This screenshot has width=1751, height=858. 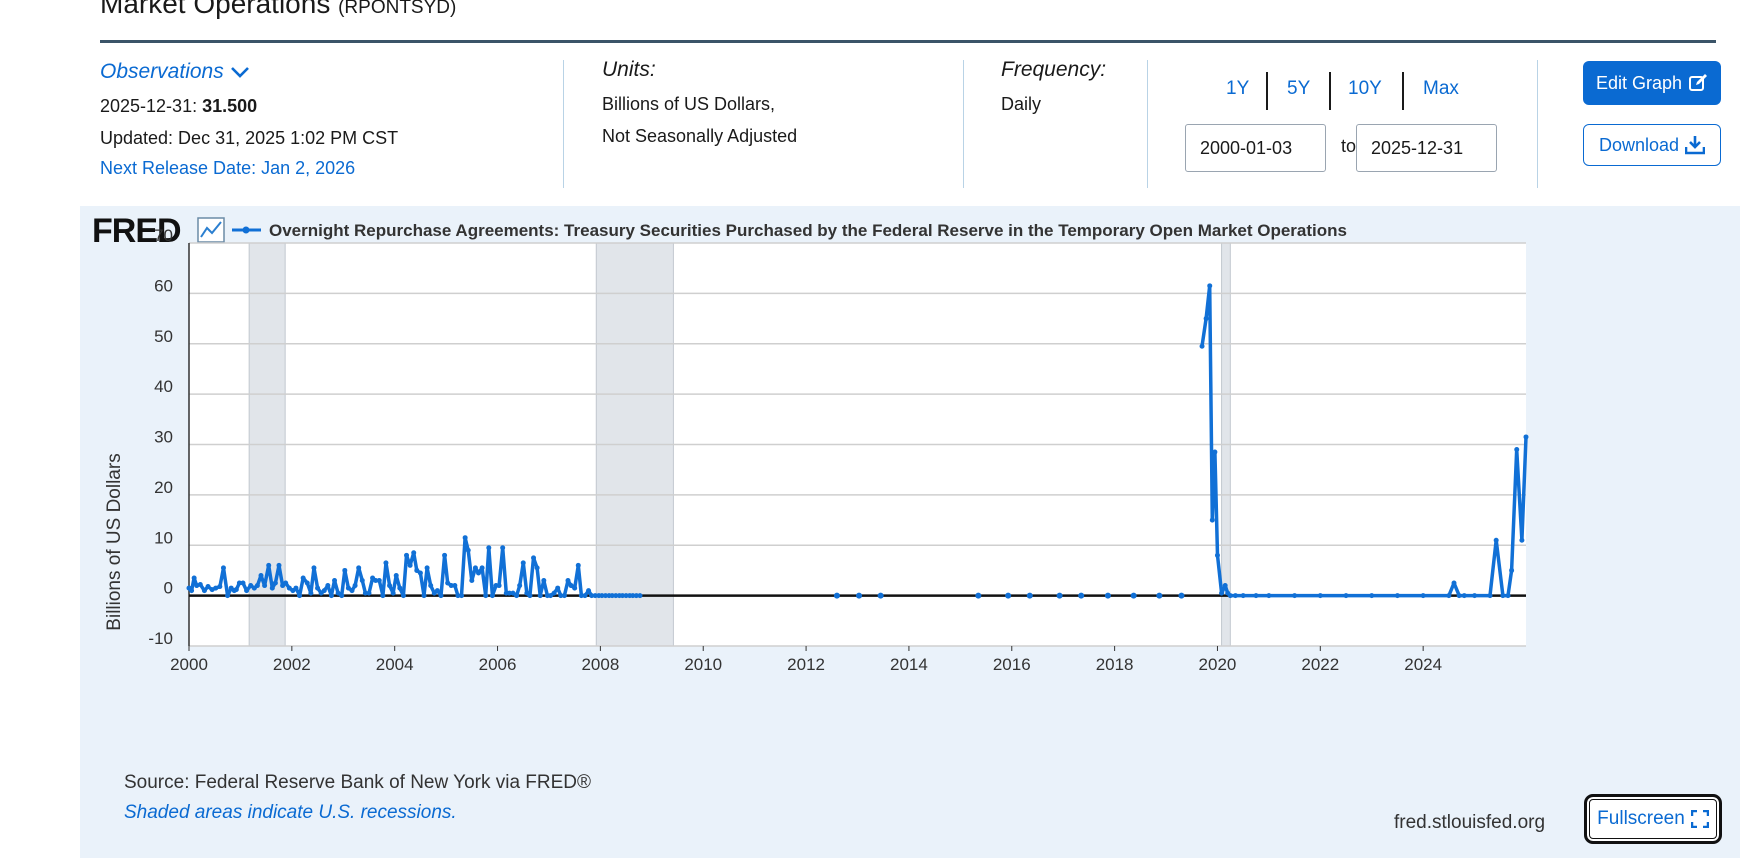 I want to click on edit-graph-button: Edit Graph, so click(x=1652, y=83).